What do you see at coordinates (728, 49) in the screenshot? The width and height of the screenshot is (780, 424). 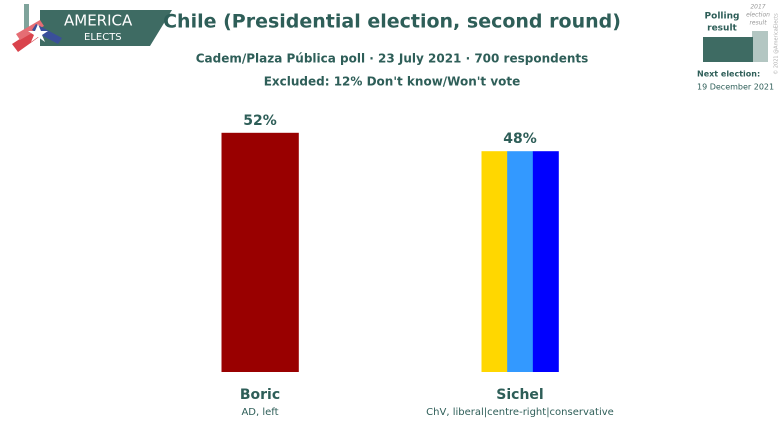 I see `legend-polling-swatch` at bounding box center [728, 49].